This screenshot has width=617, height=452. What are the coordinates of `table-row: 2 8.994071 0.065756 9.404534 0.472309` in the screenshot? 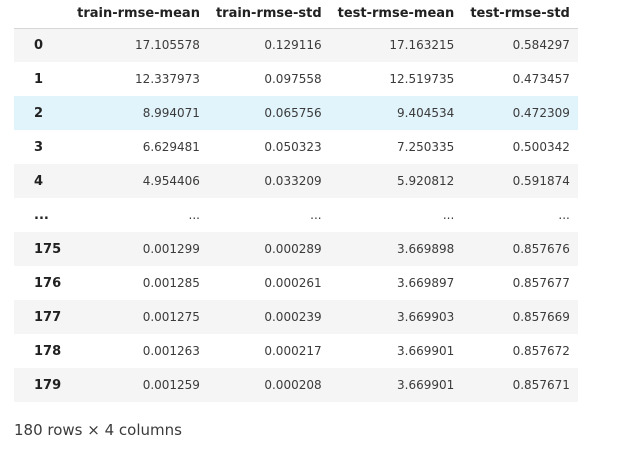 It's located at (296, 113).